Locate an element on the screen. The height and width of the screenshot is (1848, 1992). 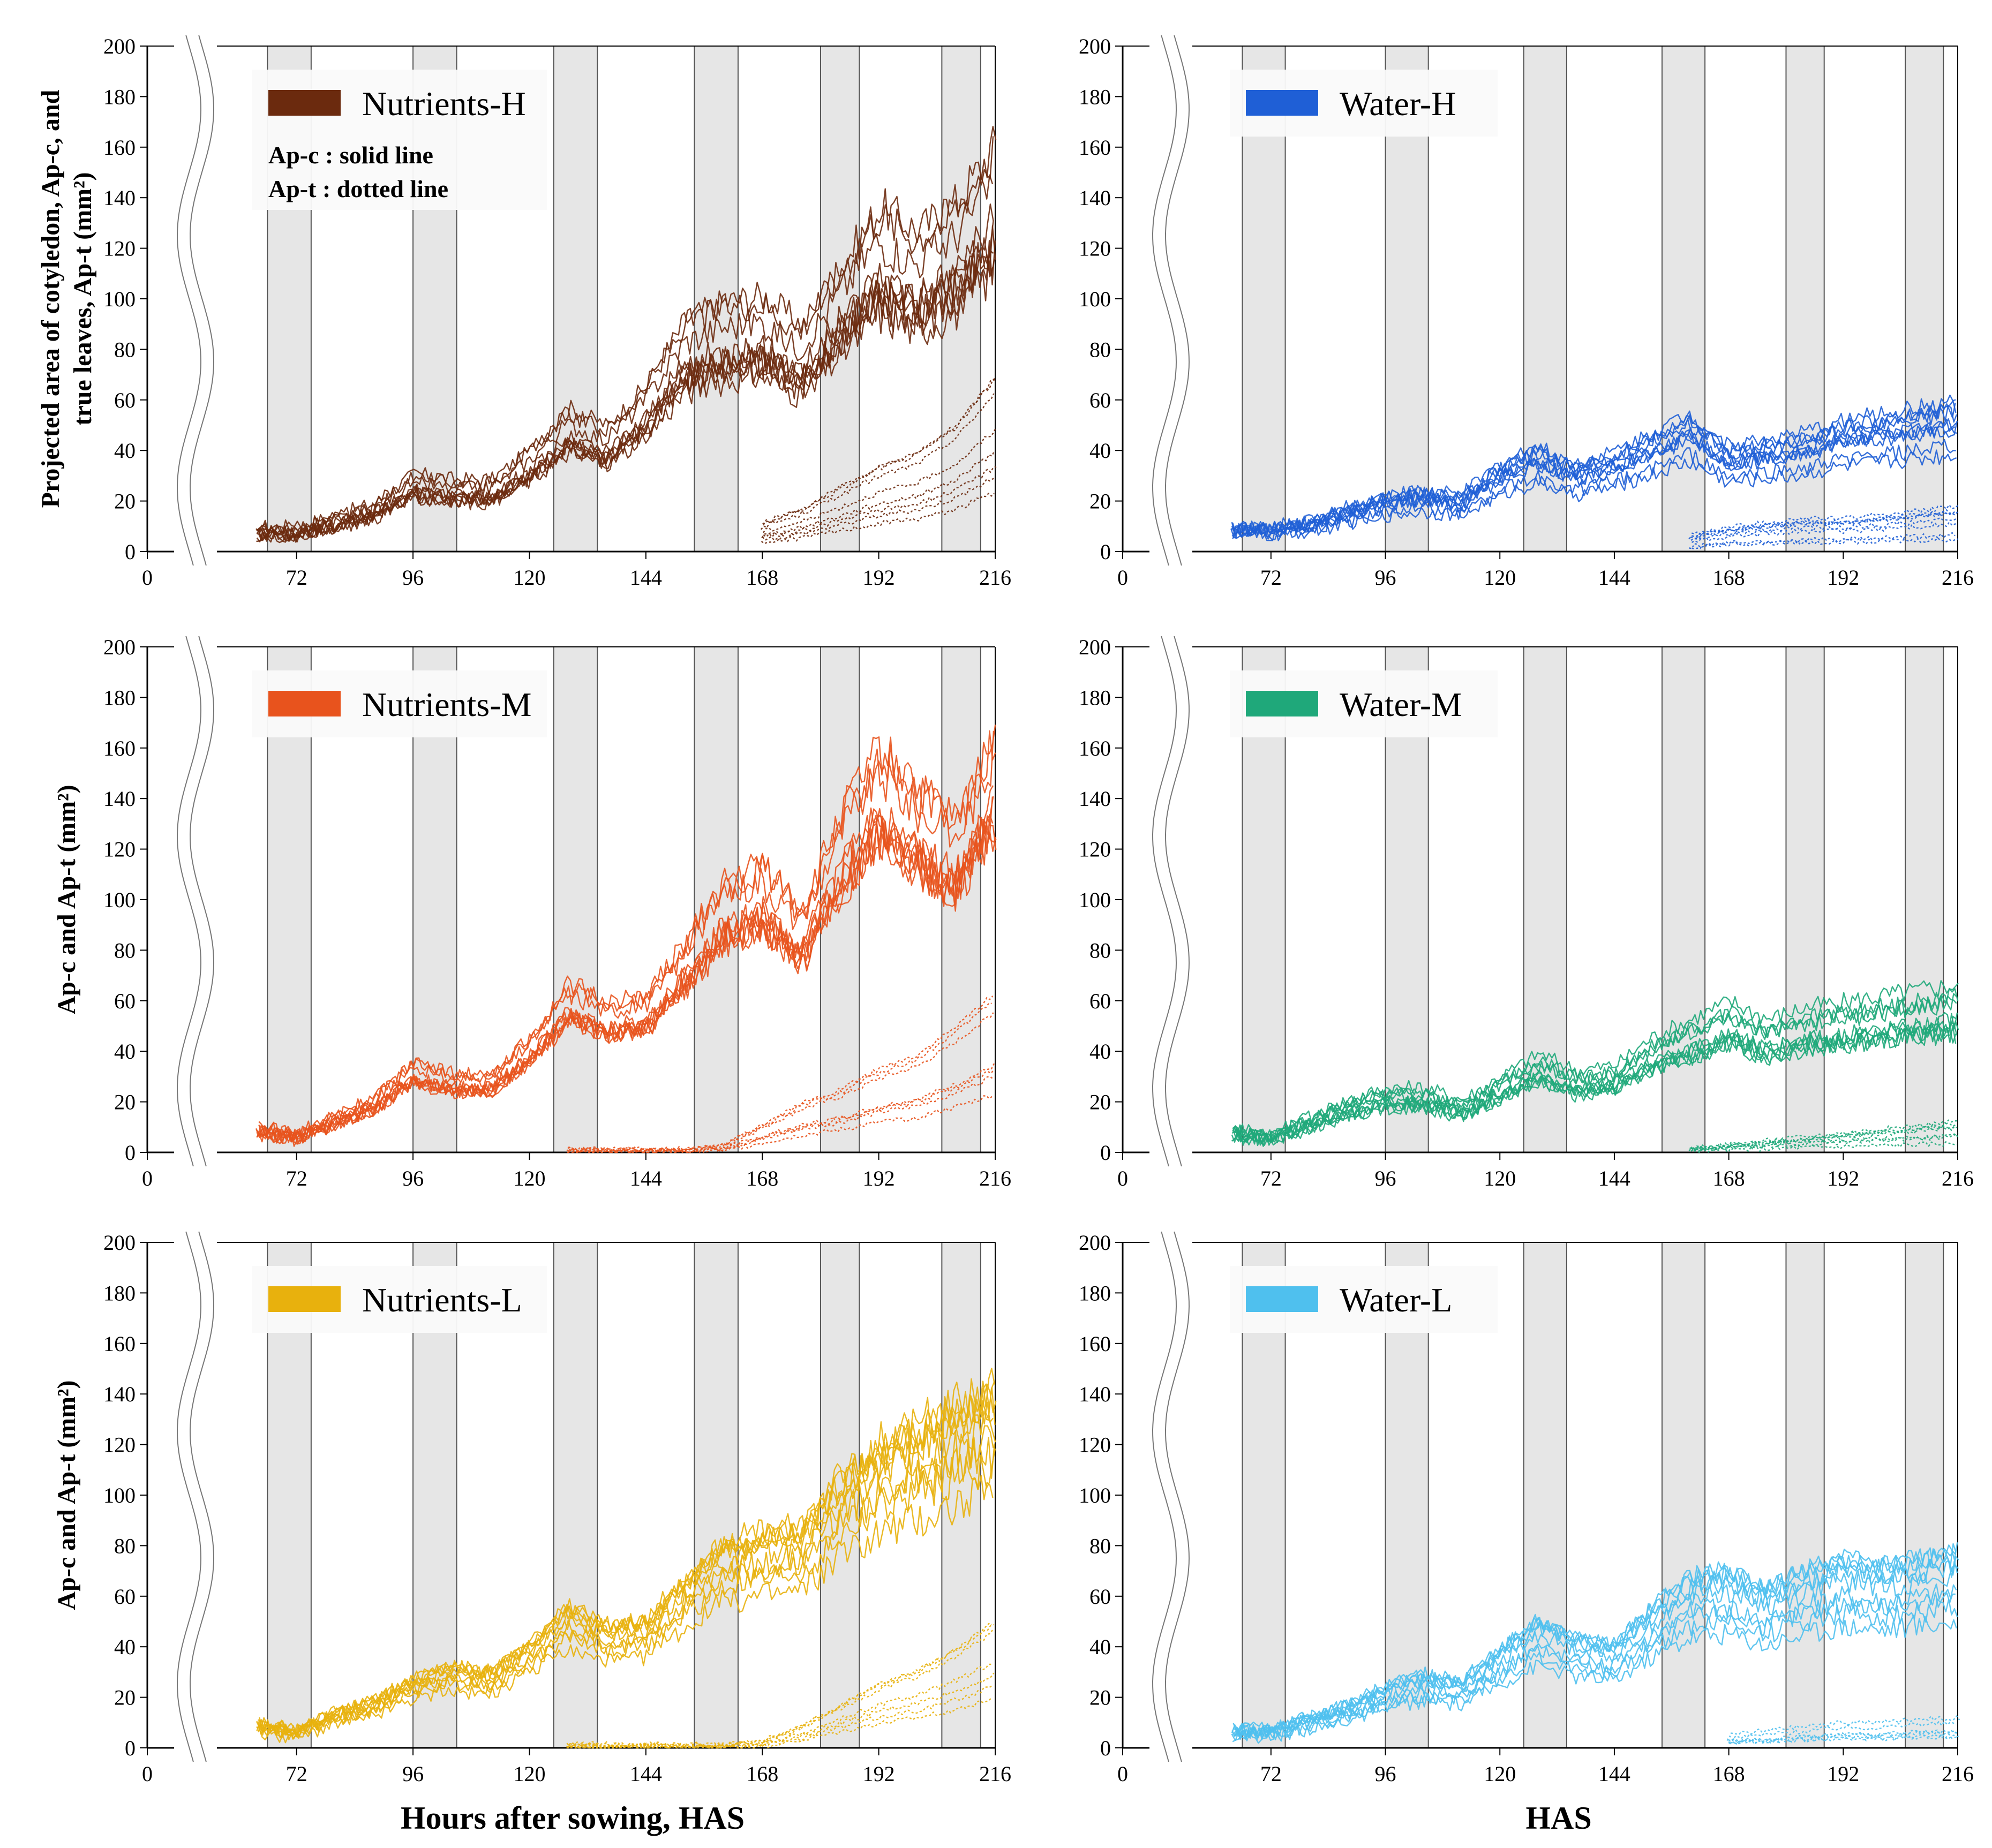
legend-label: Nutrients-L is located at coordinates (442, 1300).